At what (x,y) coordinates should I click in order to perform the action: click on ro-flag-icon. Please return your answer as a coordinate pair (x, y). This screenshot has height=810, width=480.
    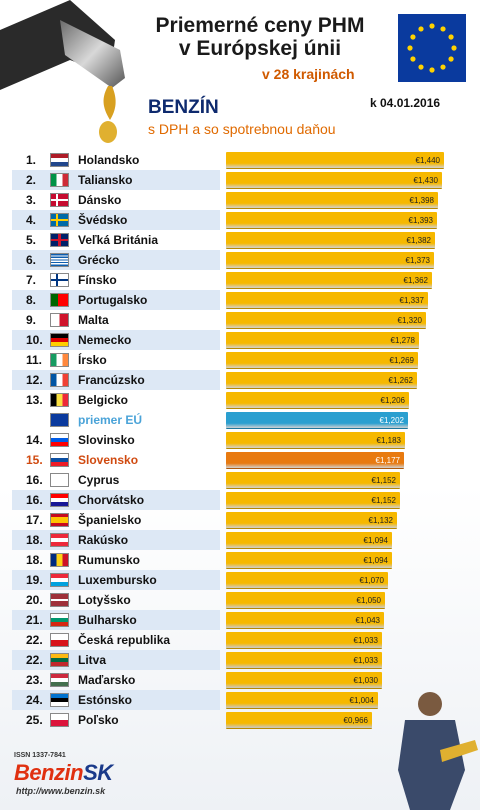
    Looking at the image, I should click on (59, 560).